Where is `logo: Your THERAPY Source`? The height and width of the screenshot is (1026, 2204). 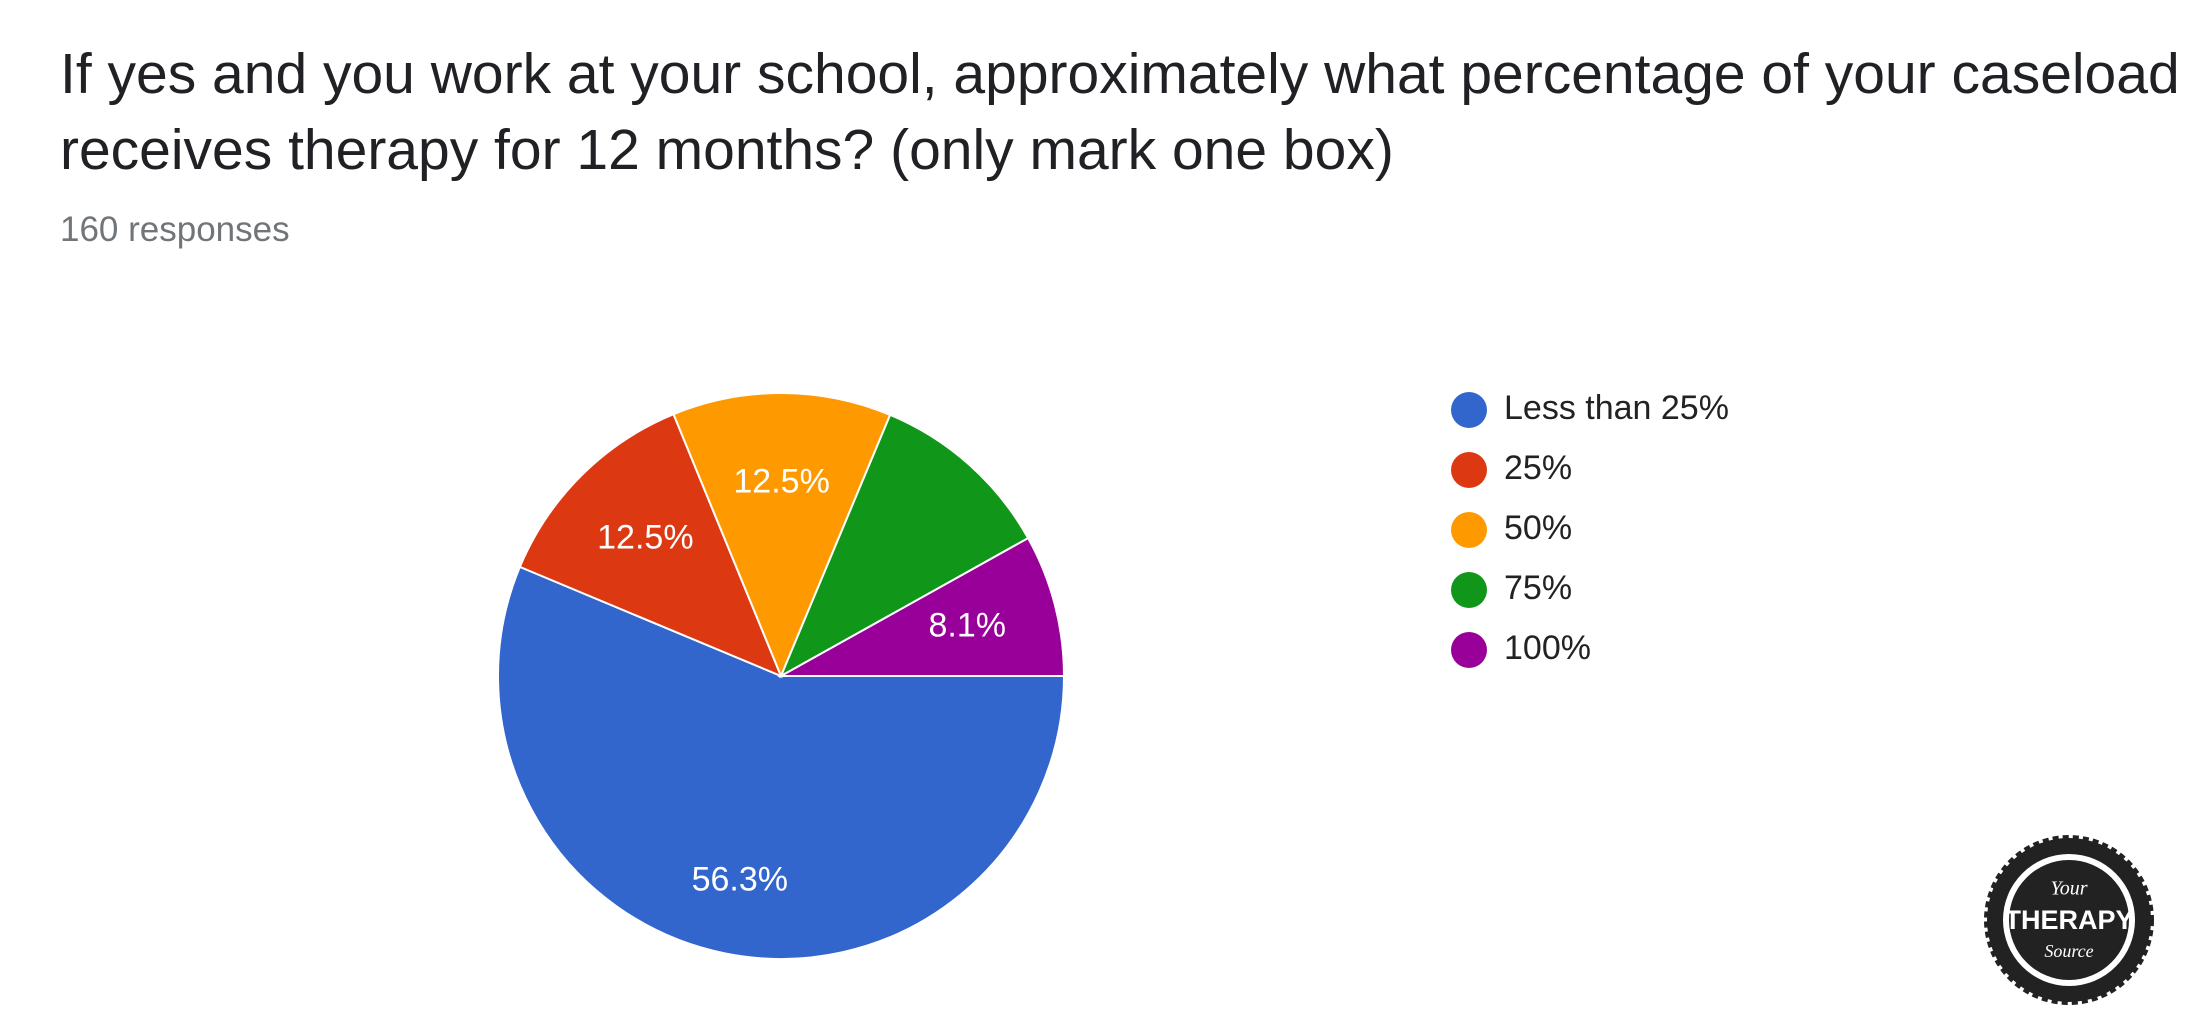
logo: Your THERAPY Source is located at coordinates (2069, 920).